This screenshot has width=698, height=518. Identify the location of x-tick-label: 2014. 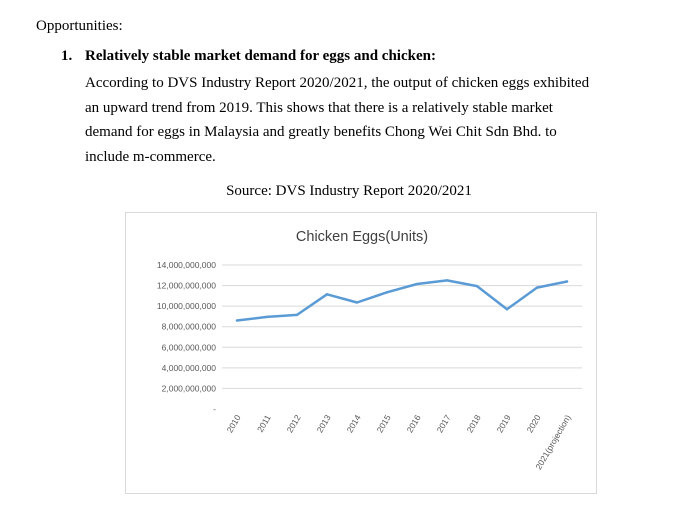
(354, 424).